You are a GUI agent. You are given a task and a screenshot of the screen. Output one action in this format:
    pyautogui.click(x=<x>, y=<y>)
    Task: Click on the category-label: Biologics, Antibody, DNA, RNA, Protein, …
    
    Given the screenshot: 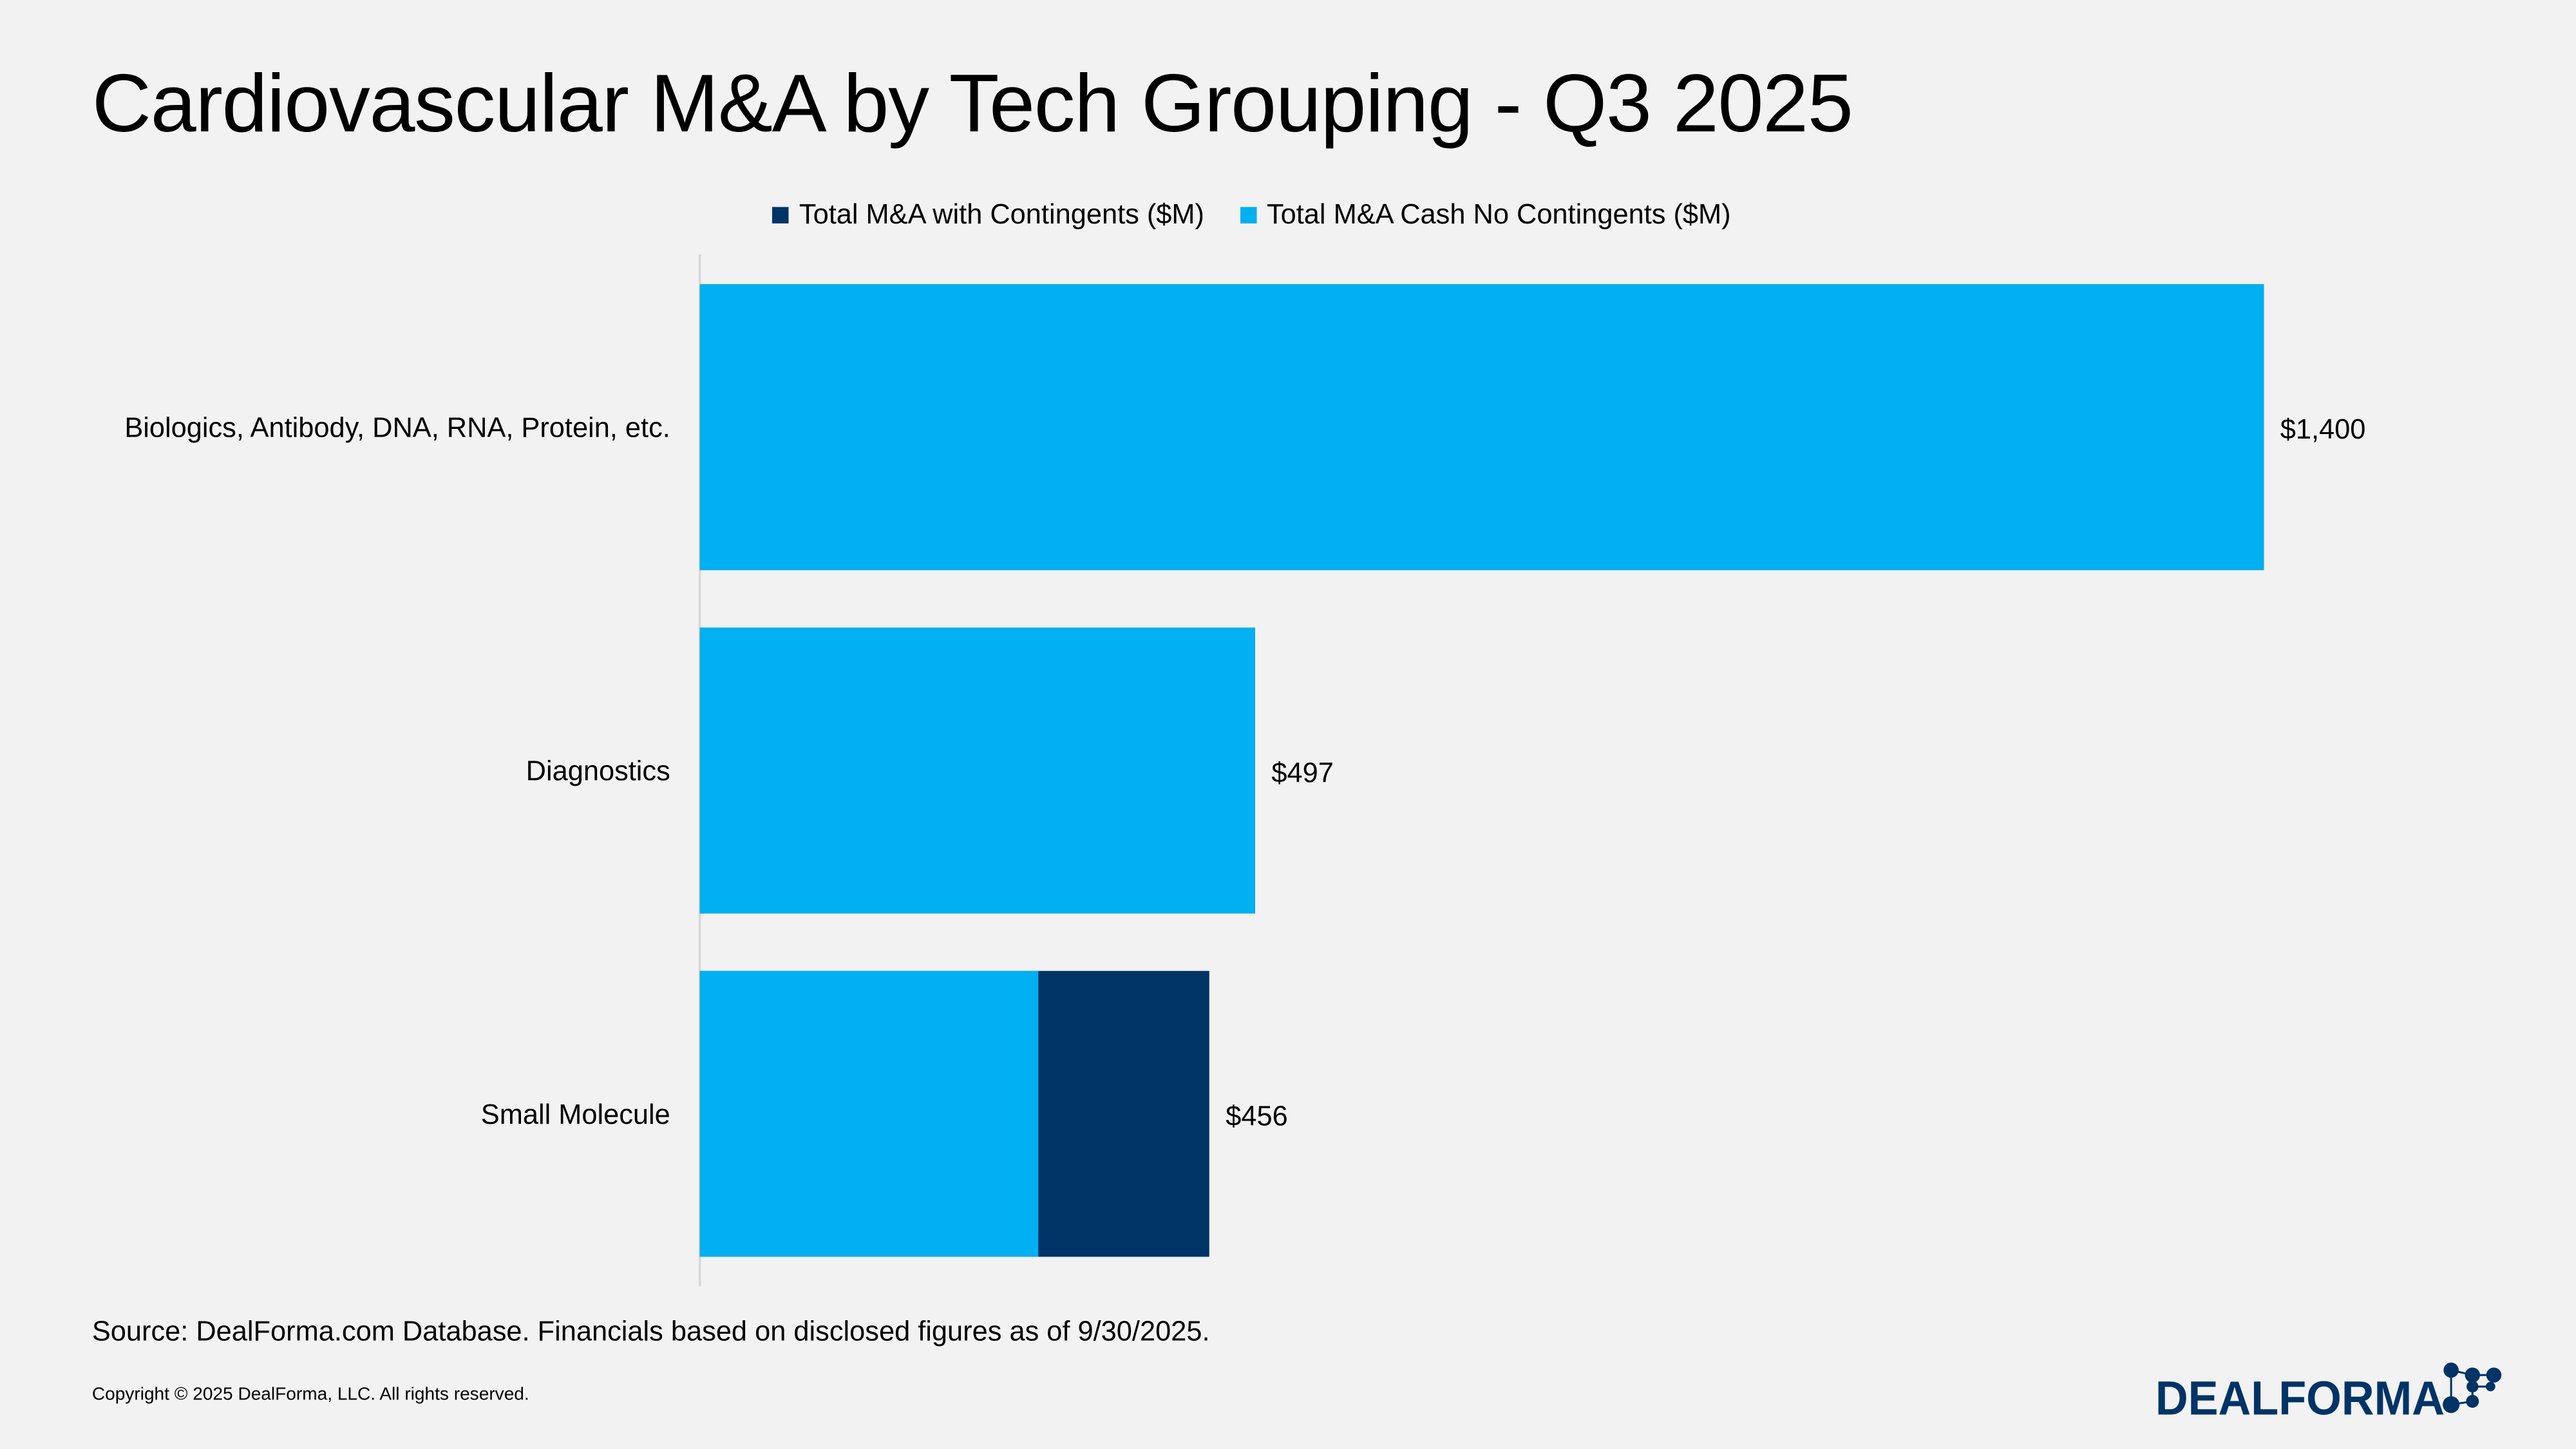 What is the action you would take?
    pyautogui.click(x=397, y=429)
    